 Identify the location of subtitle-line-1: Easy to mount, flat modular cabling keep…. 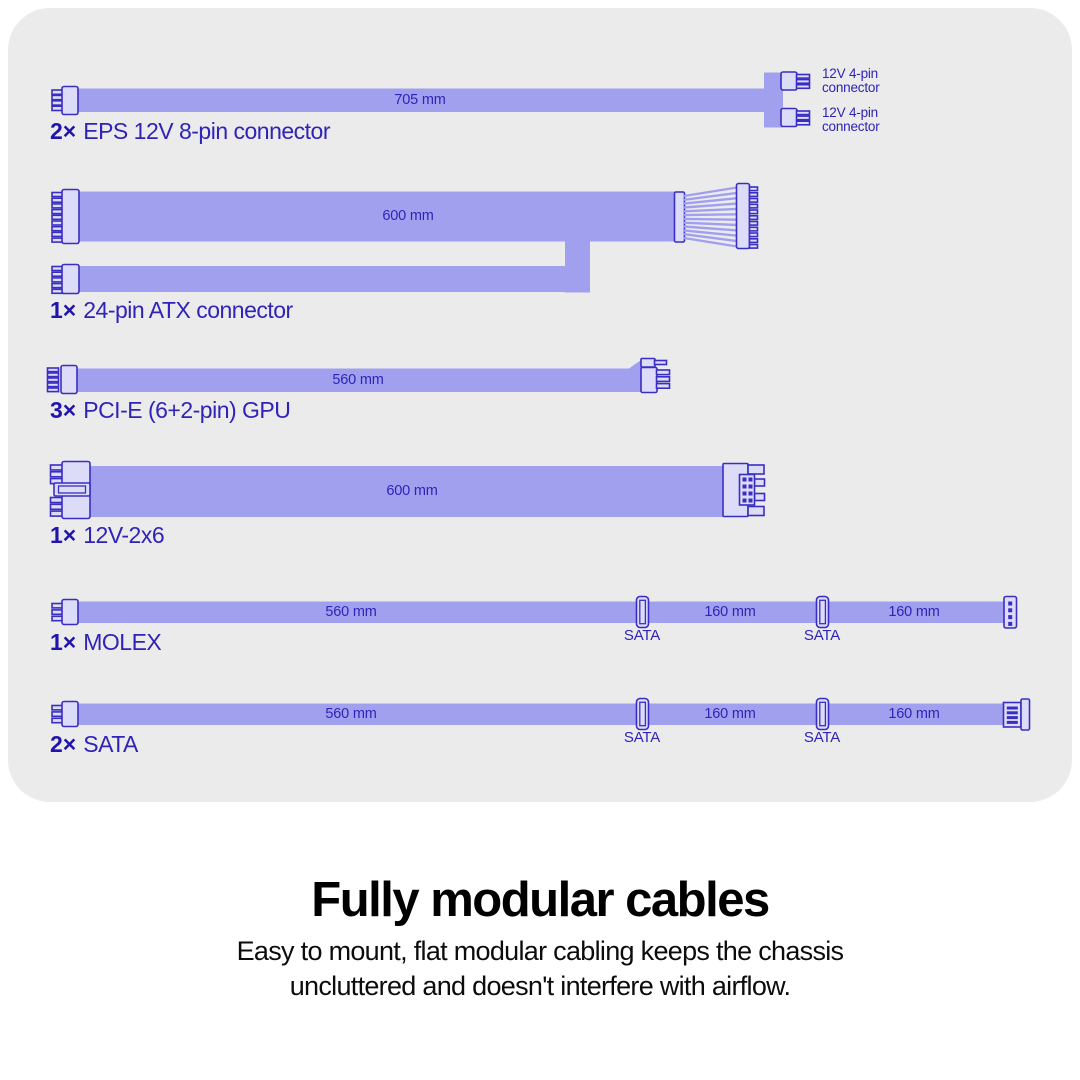
(540, 951).